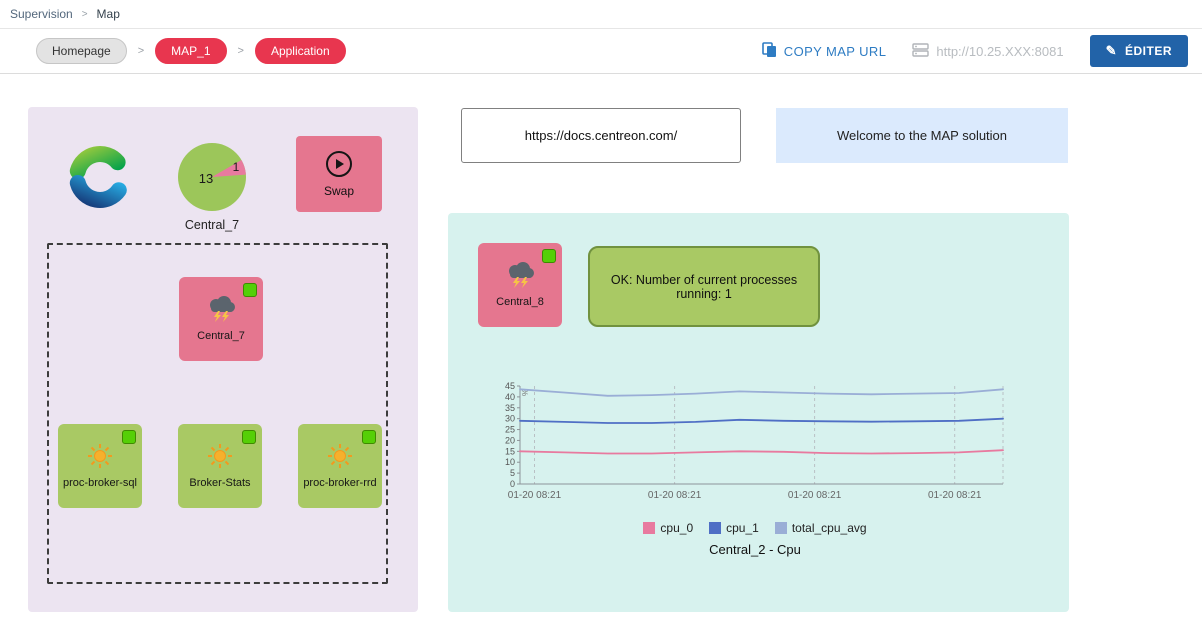 This screenshot has height=625, width=1202. I want to click on legend-item-cpu_0: cpu_0, so click(668, 528).